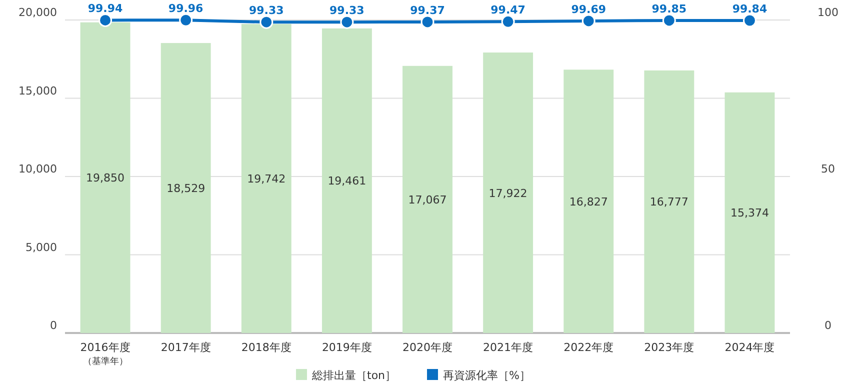 The width and height of the screenshot is (843, 385). What do you see at coordinates (427, 199) in the screenshot?
I see `data-label: 17,067` at bounding box center [427, 199].